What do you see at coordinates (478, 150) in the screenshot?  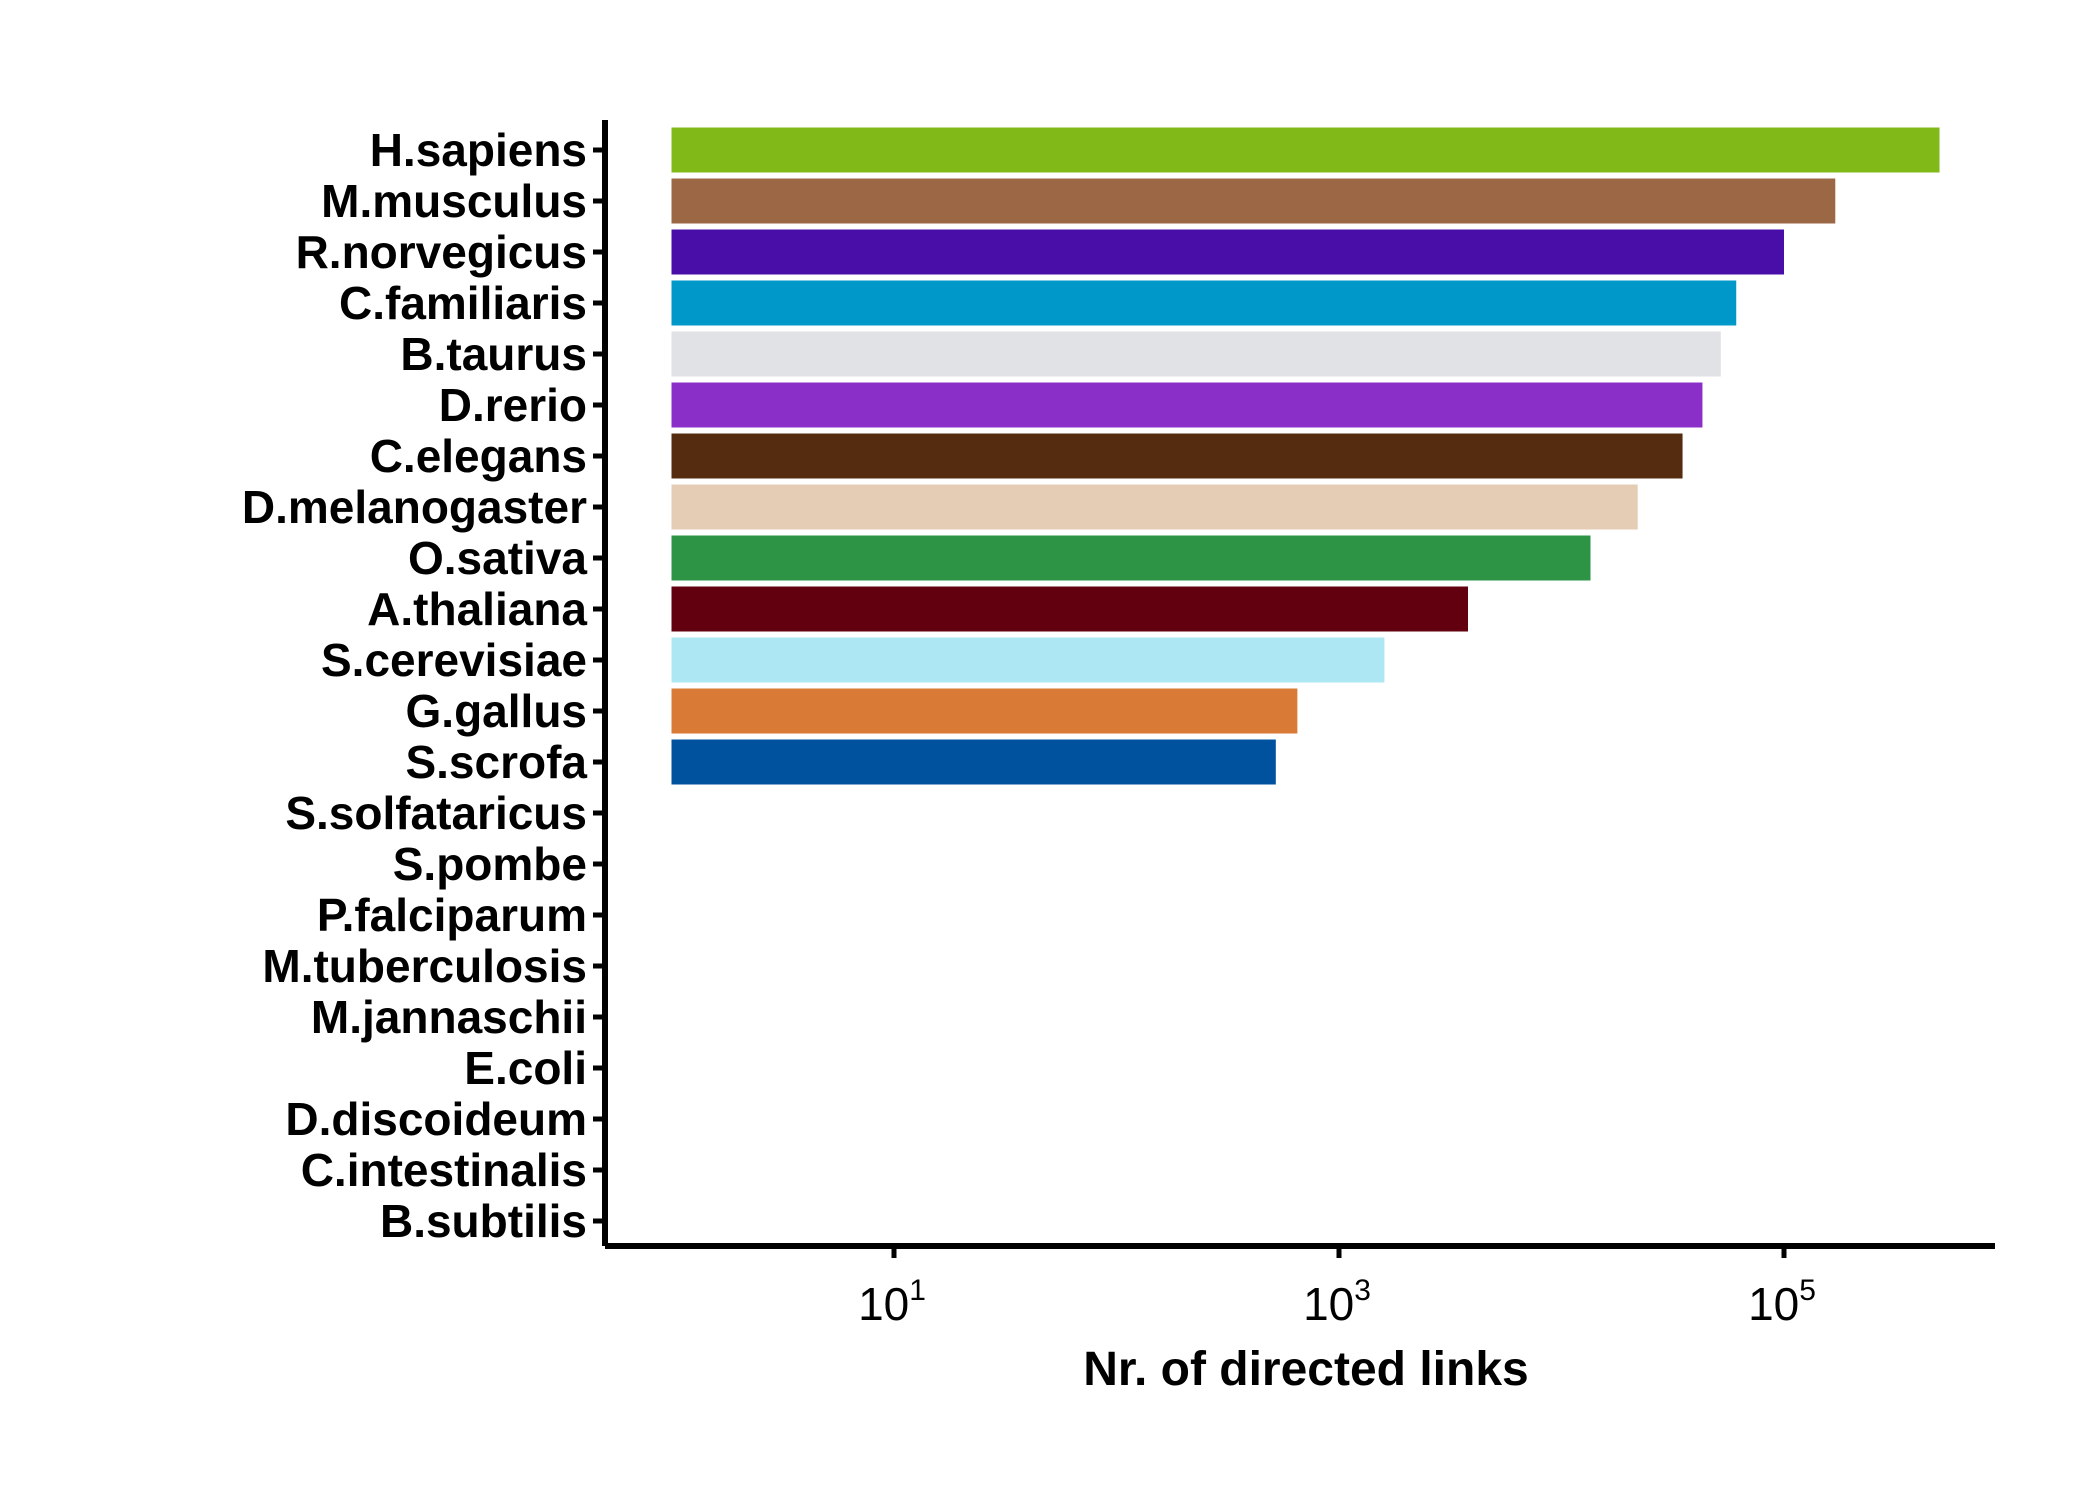 I see `category-label: H.sapiens` at bounding box center [478, 150].